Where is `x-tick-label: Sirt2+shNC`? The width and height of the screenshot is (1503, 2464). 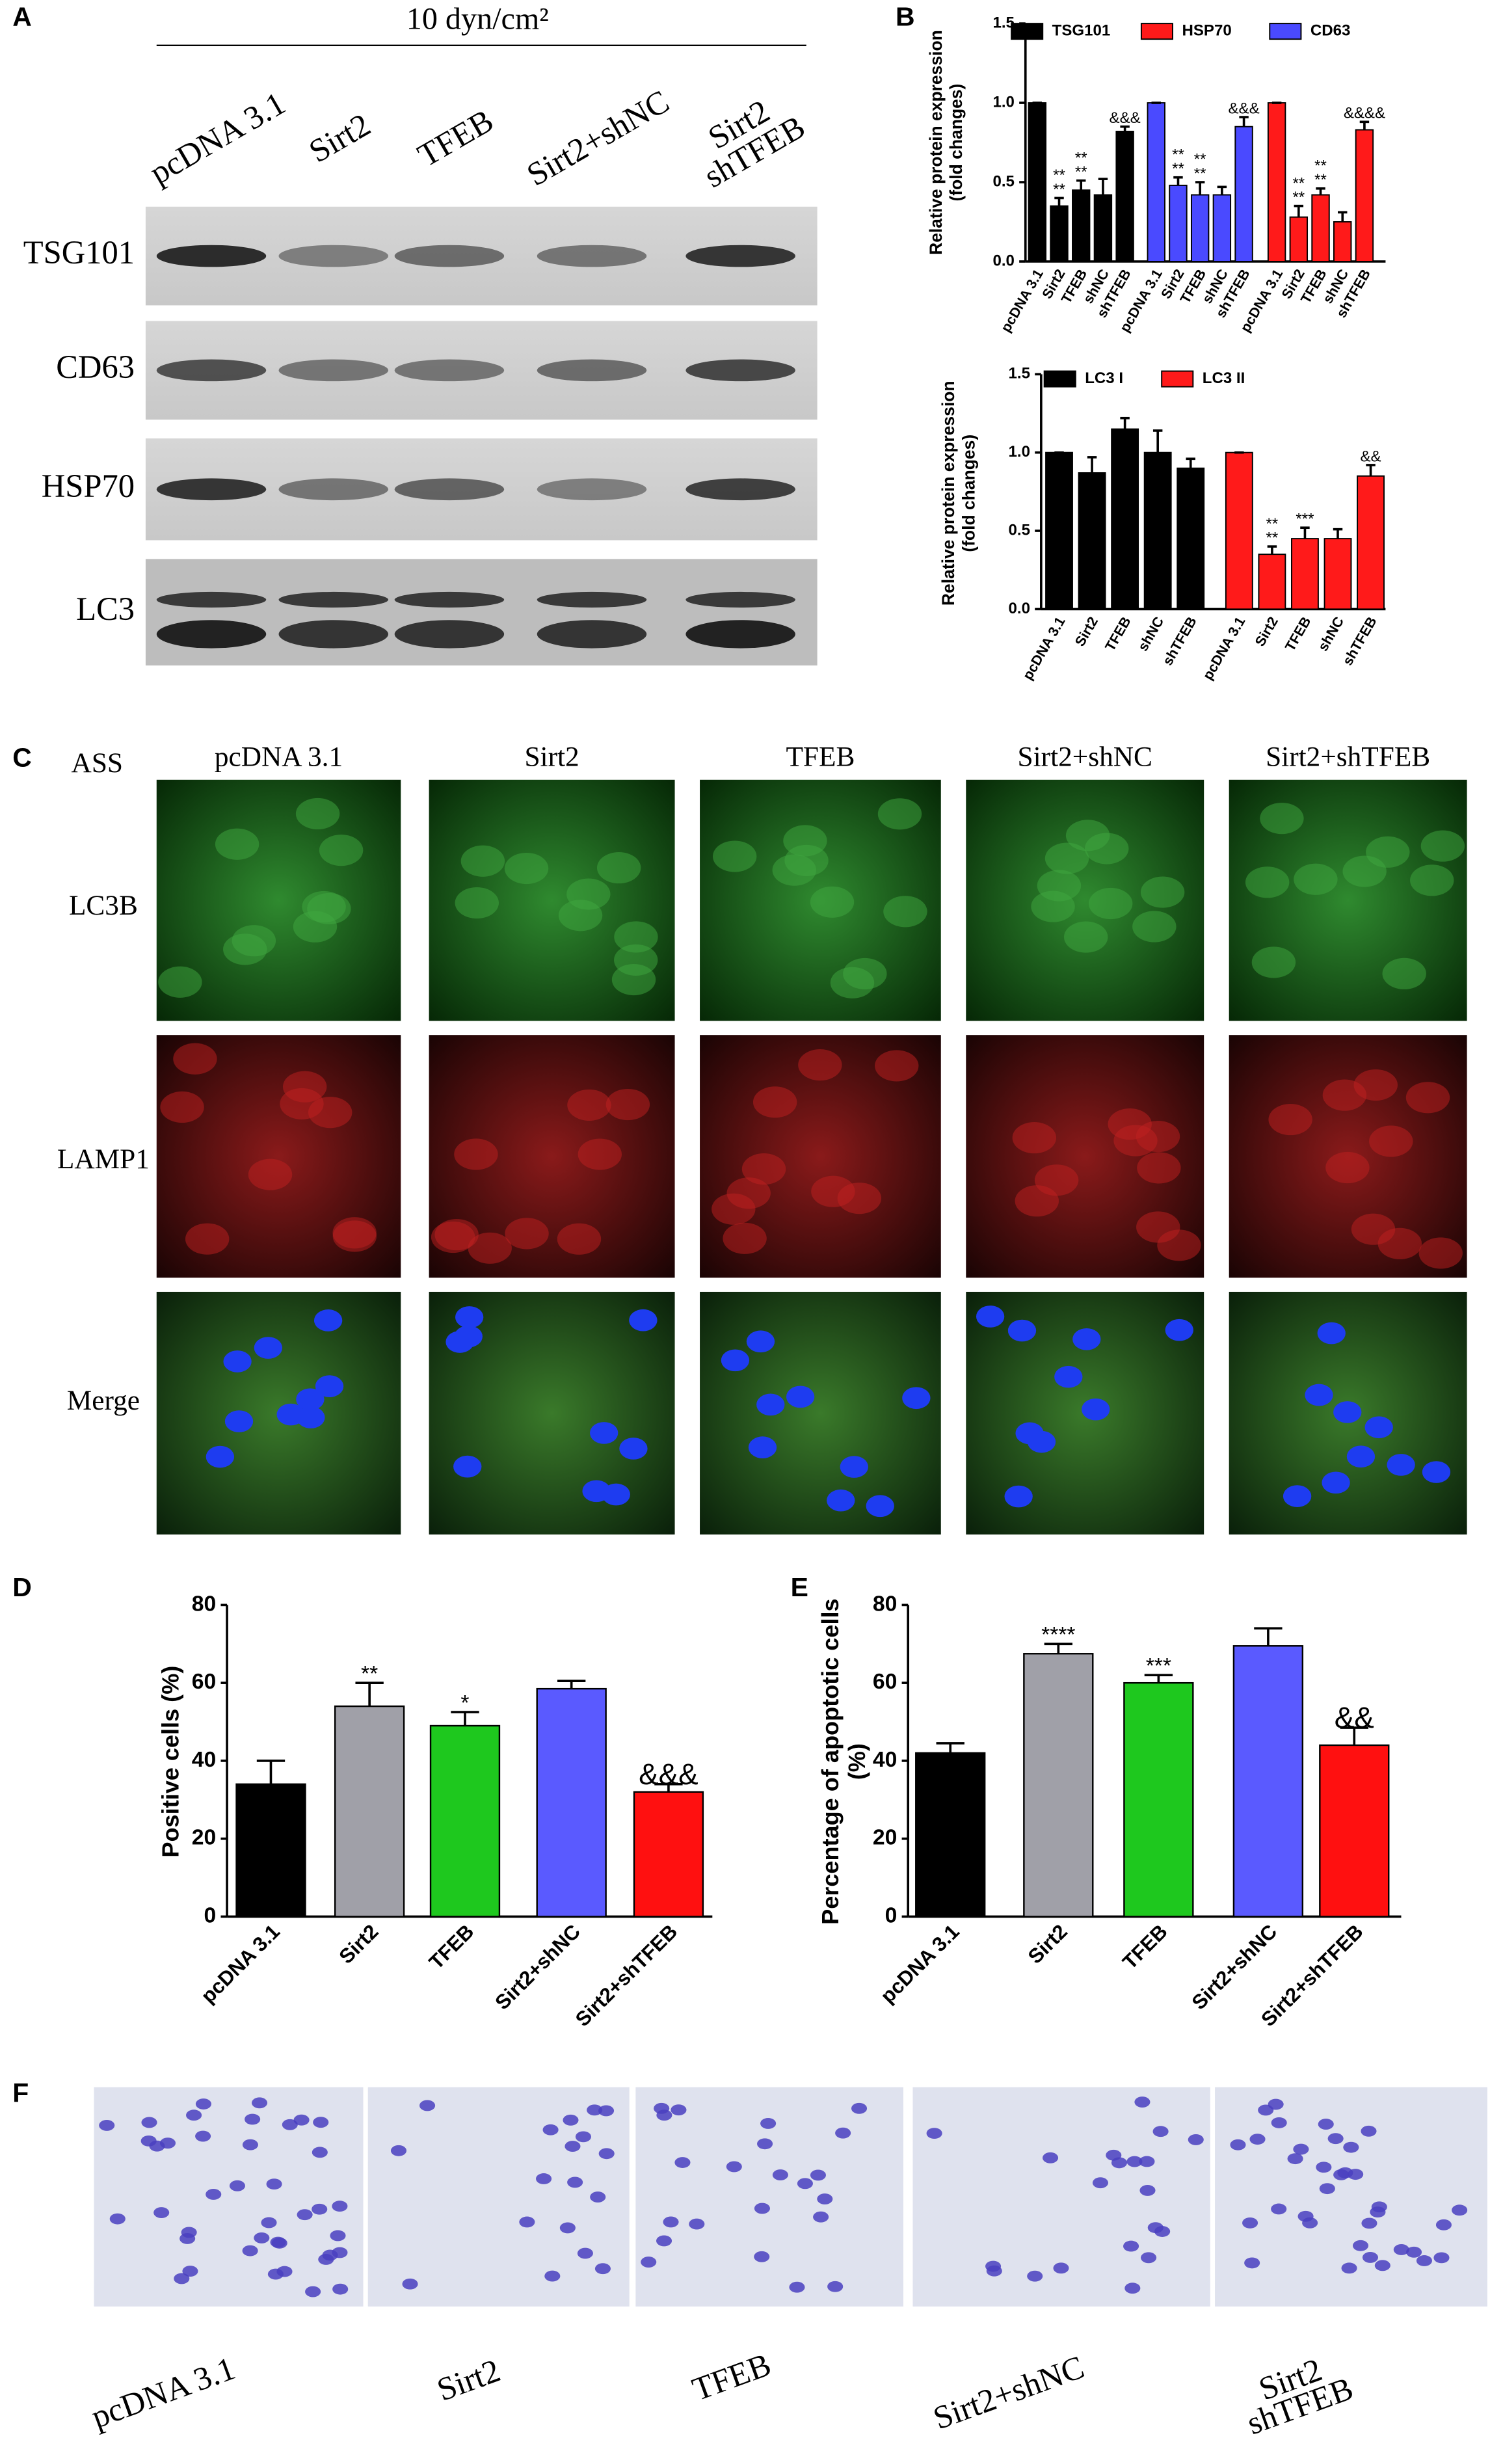
x-tick-label: Sirt2+shNC is located at coordinates (537, 1967).